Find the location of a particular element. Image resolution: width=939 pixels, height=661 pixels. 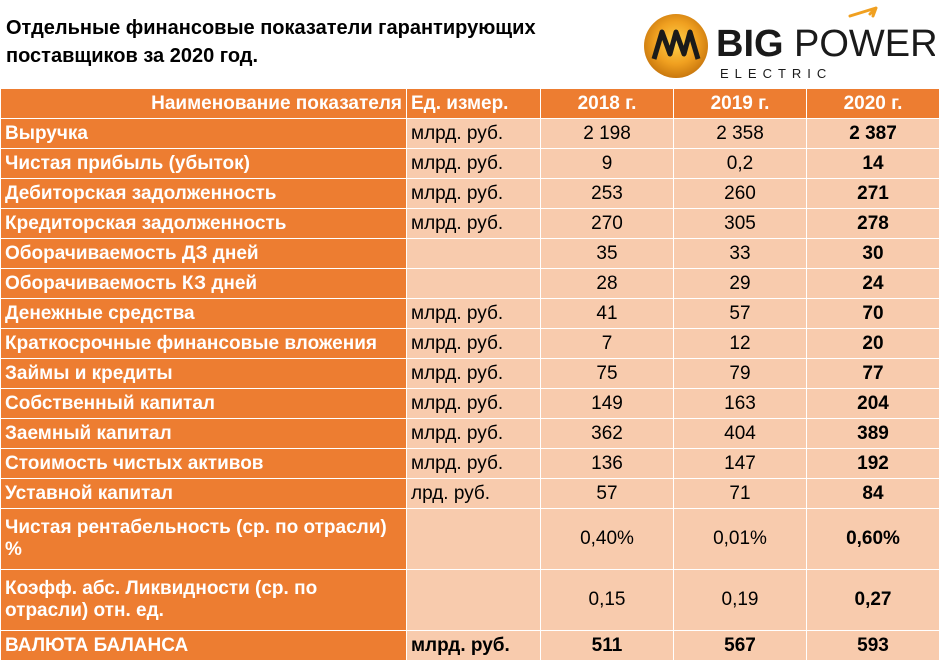

value-2020-cell: 24 is located at coordinates (873, 284).